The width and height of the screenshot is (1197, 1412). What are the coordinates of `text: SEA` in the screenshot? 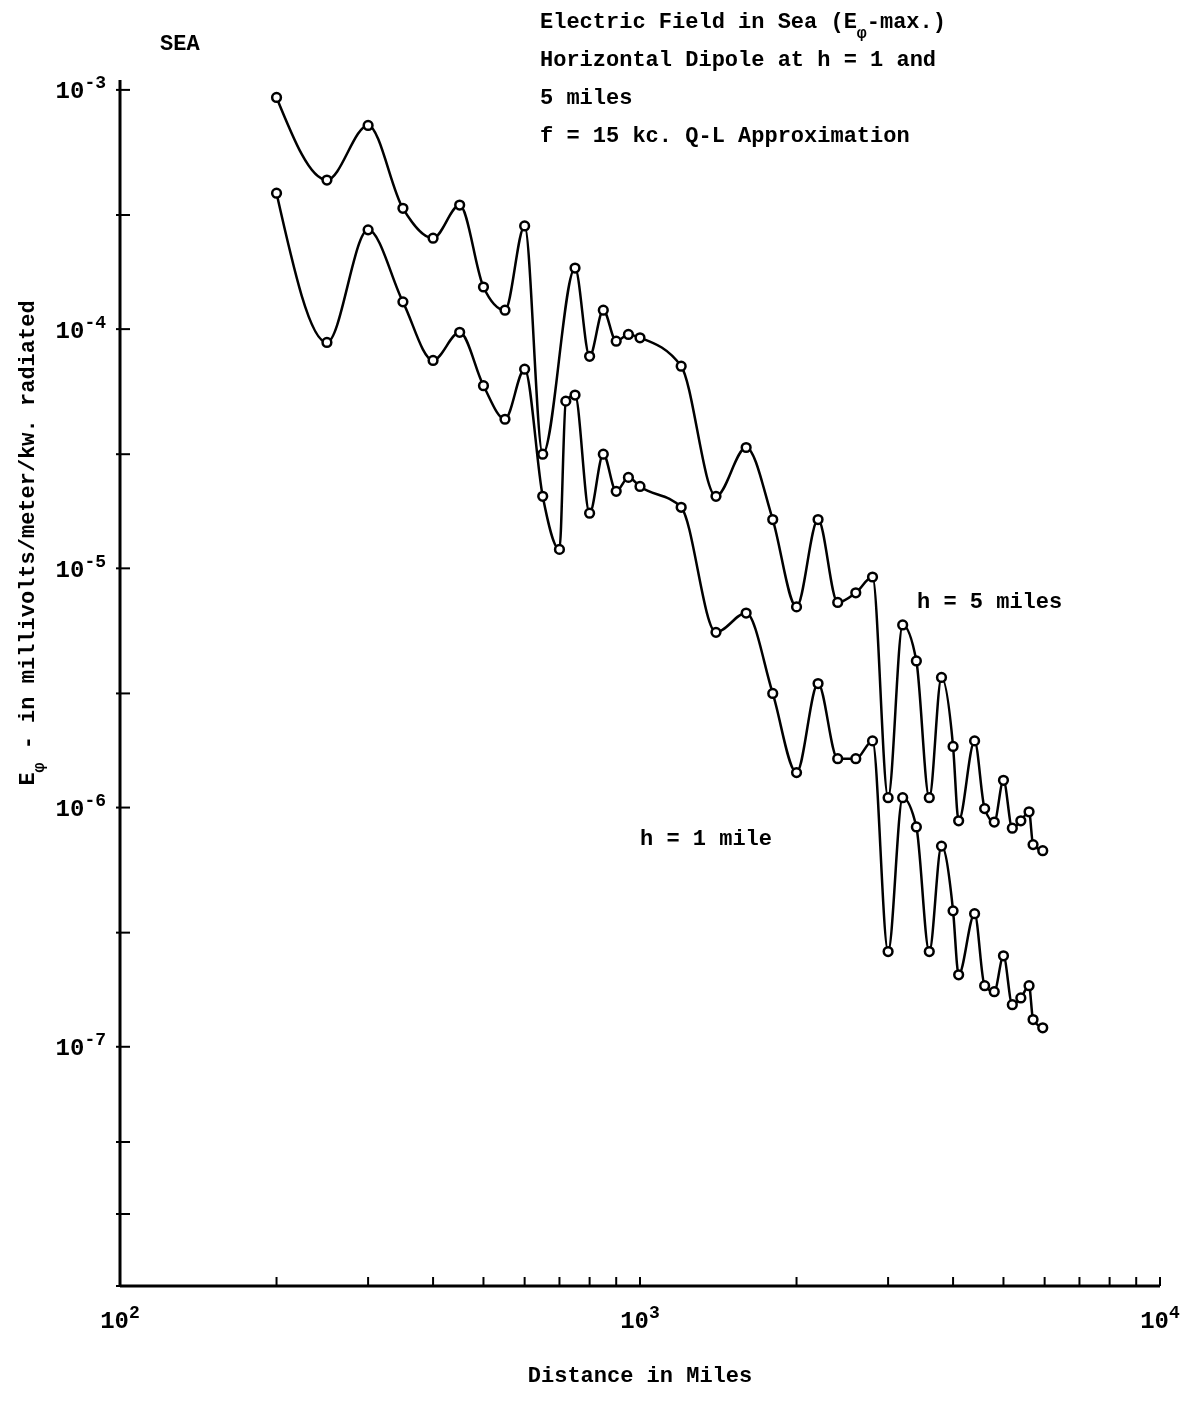 It's located at (180, 44).